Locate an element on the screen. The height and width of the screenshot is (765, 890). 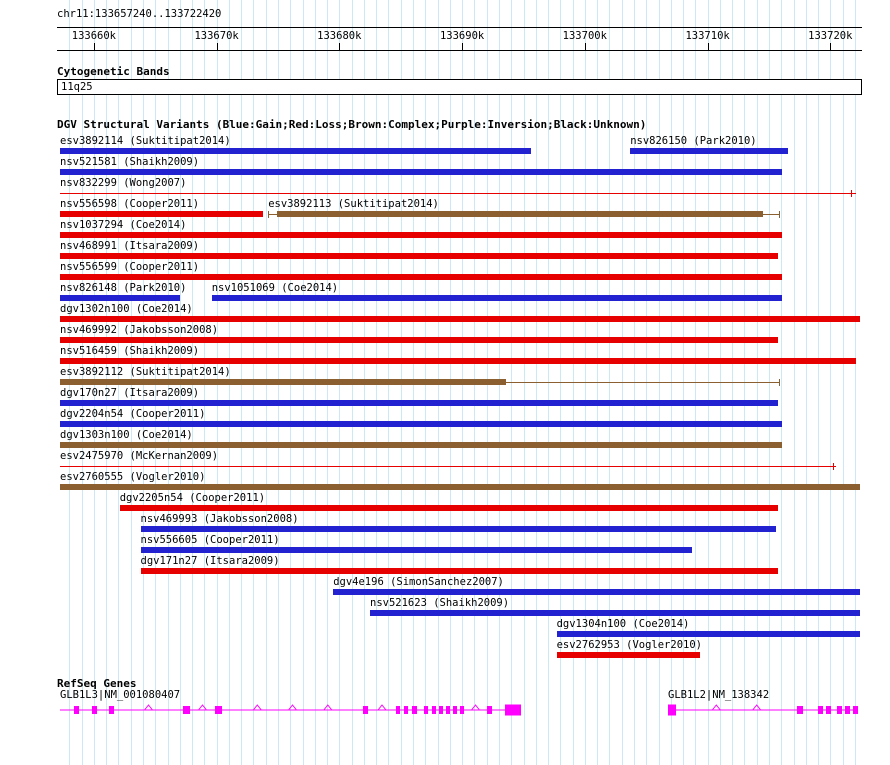
refseq-title: RefSeq Genes is located at coordinates (97, 683).